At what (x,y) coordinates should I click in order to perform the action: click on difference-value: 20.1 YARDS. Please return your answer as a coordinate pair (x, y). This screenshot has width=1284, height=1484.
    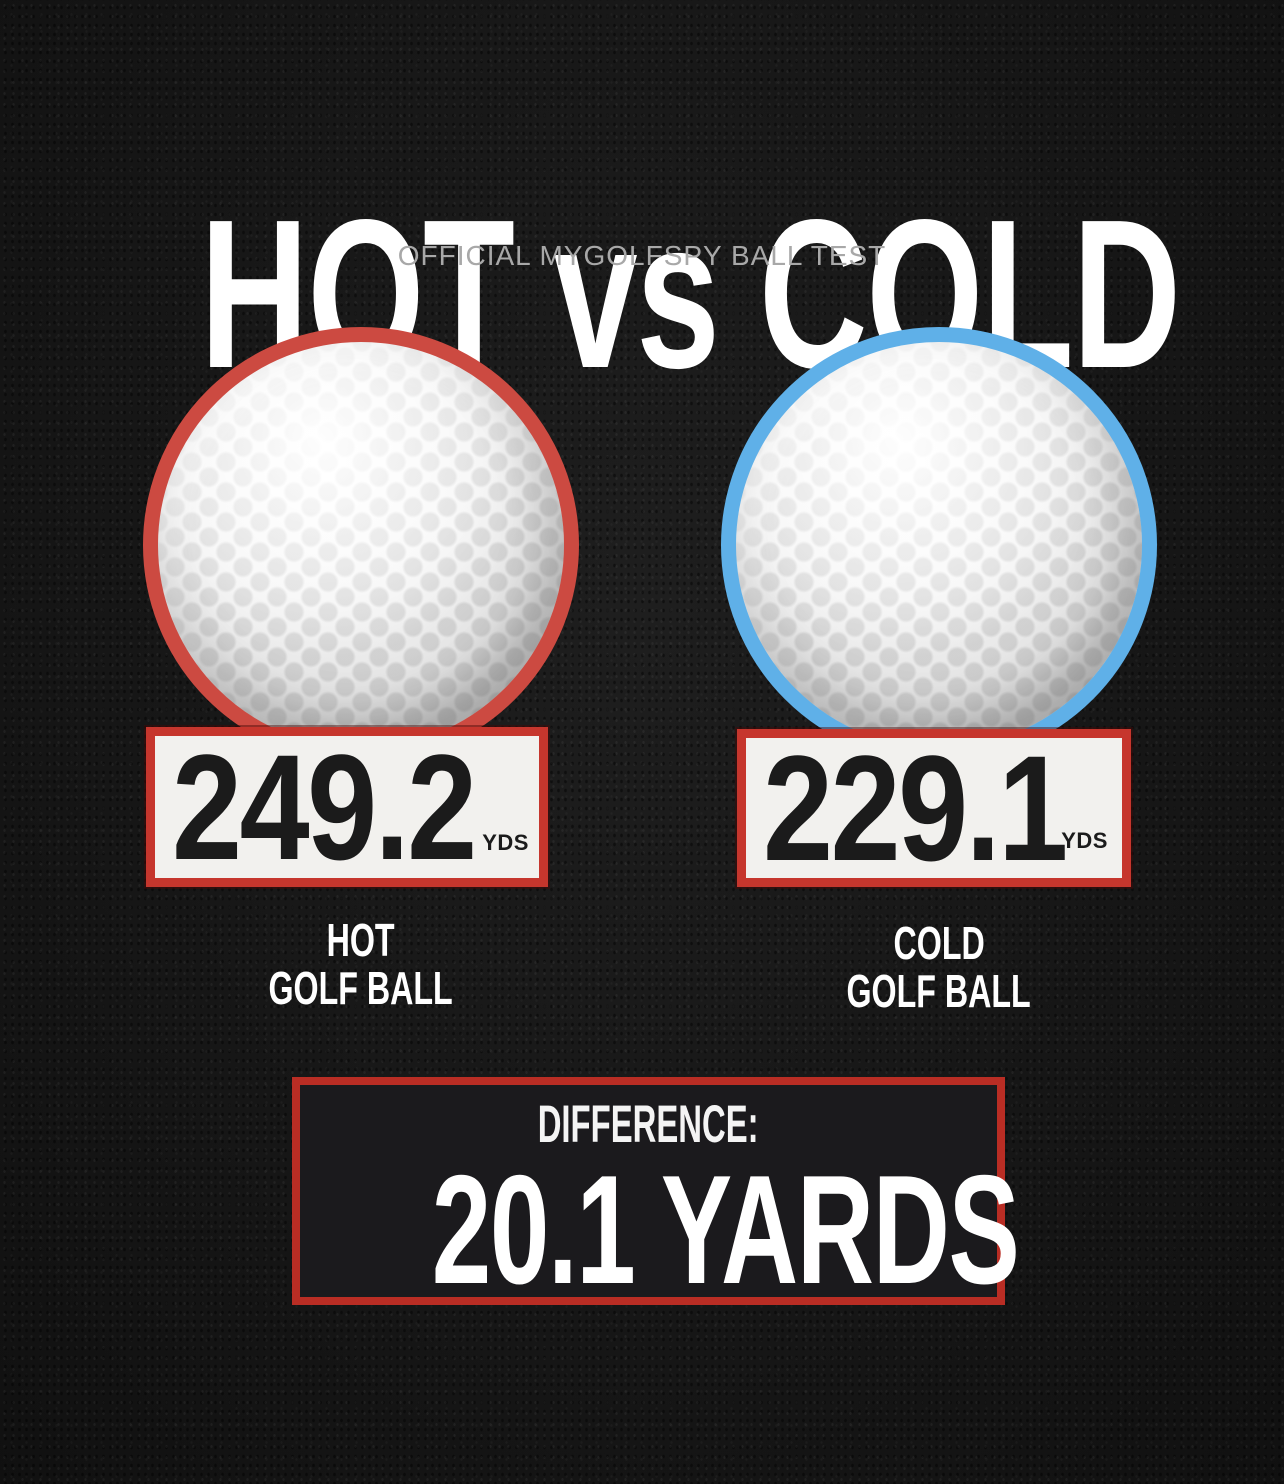
    Looking at the image, I should click on (660, 1229).